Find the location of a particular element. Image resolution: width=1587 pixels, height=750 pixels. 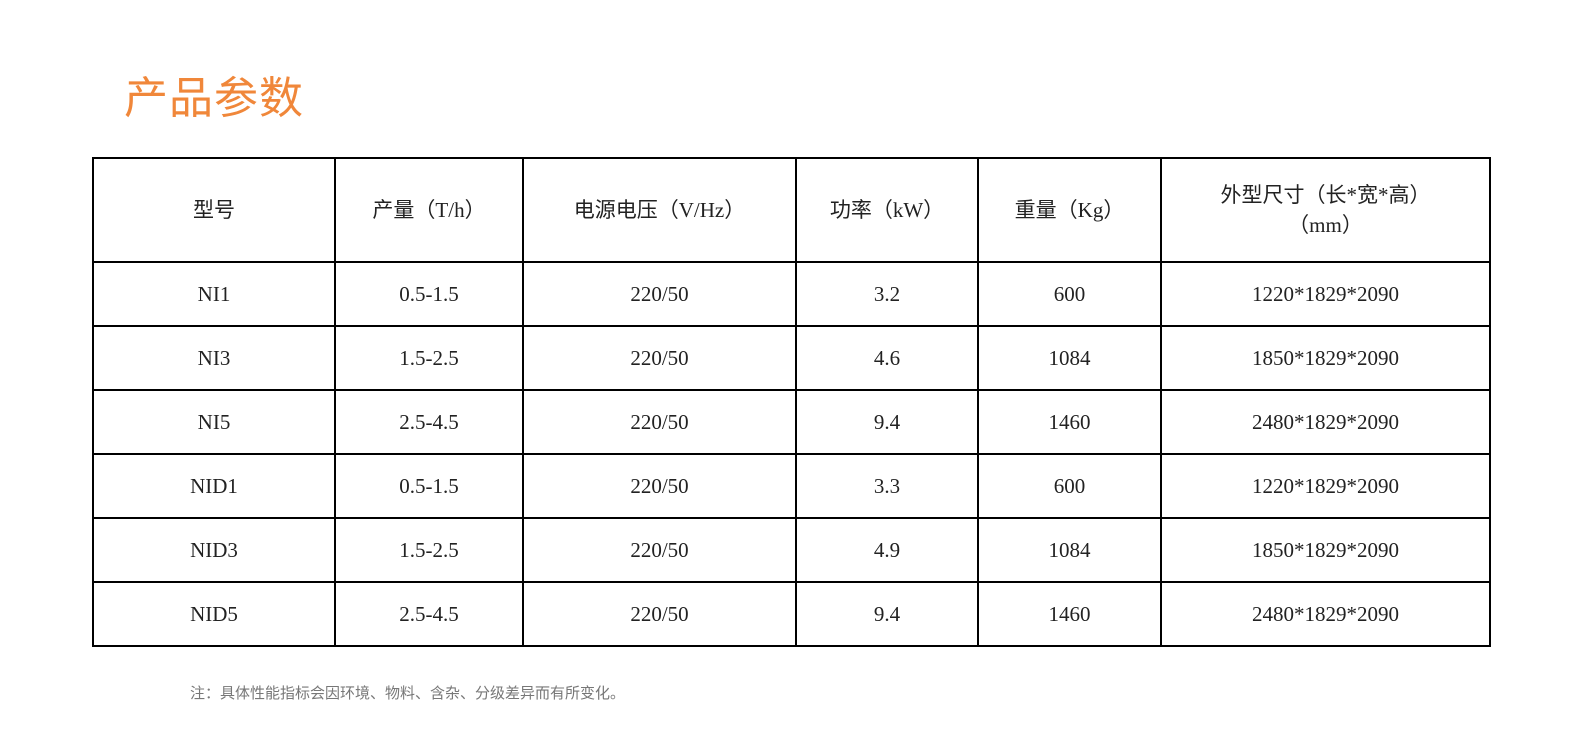

table-row: NI3 1.5-2.5 220/50 4.6 1084 1850*1829*2090 is located at coordinates (791, 358).